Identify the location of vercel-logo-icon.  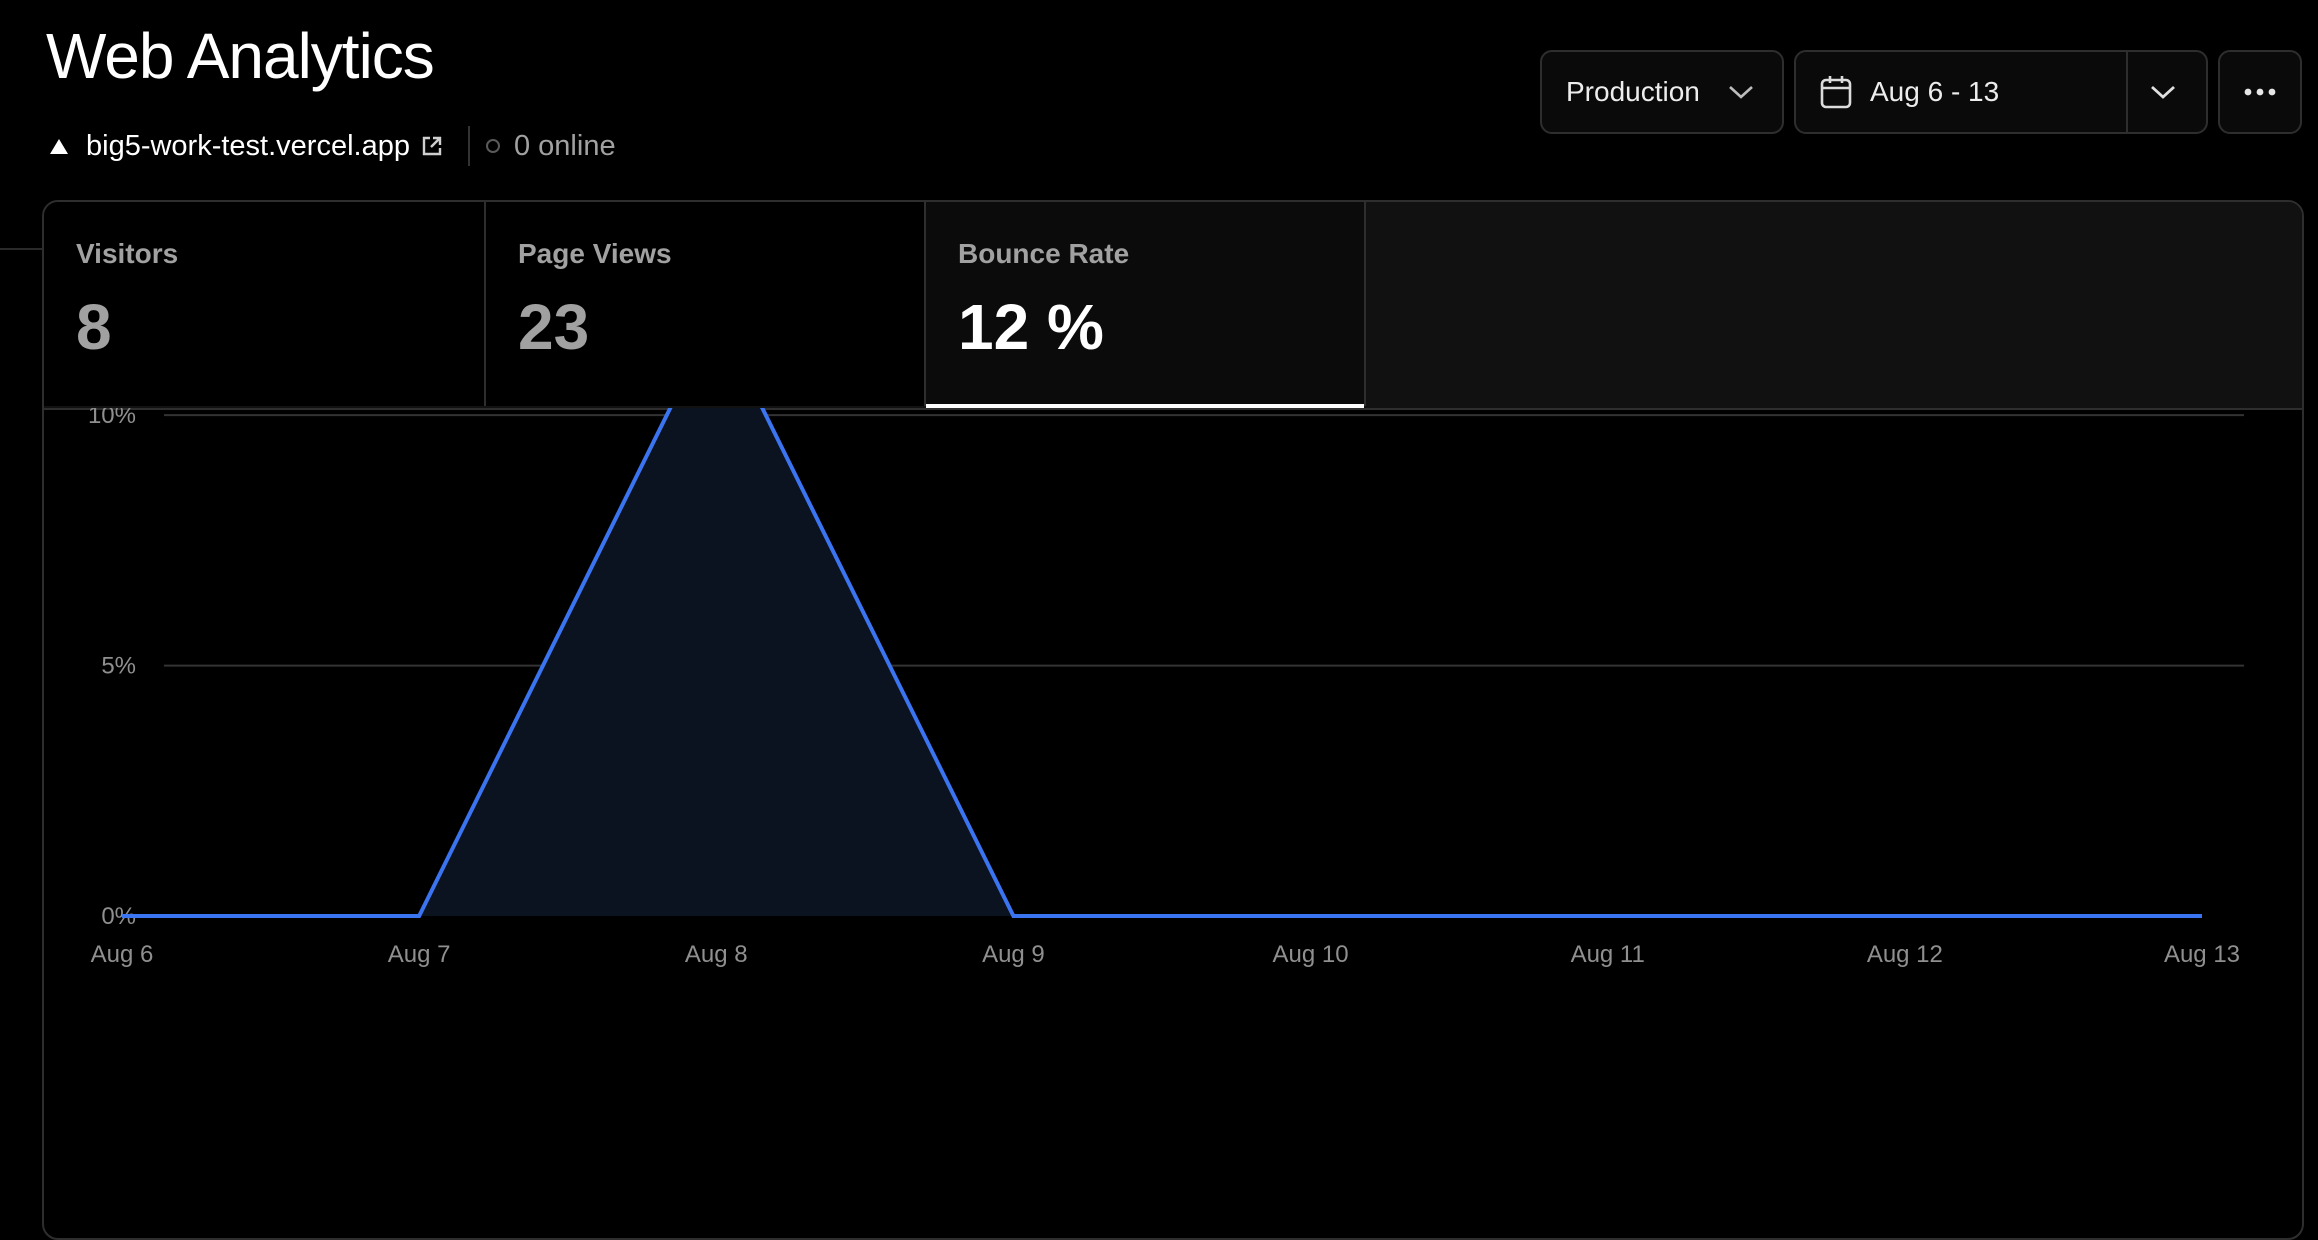
(59, 146).